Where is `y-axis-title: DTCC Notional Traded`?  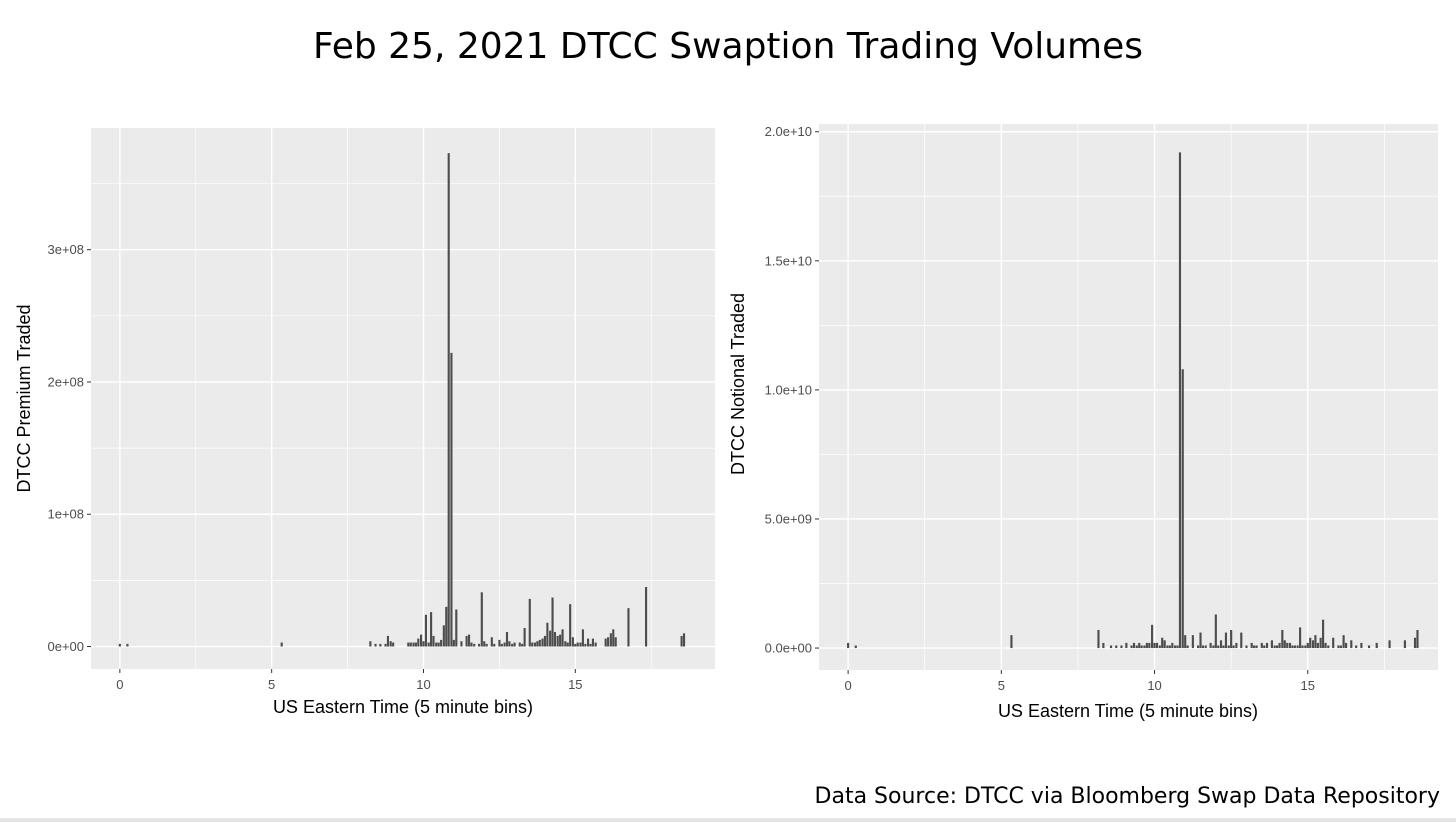 y-axis-title: DTCC Notional Traded is located at coordinates (738, 384).